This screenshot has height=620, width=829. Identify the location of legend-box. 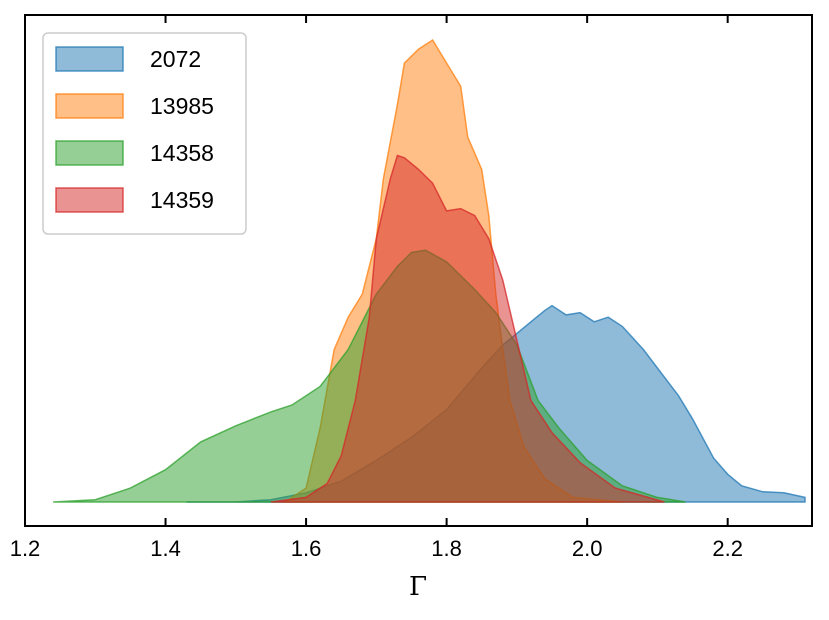
(144, 133).